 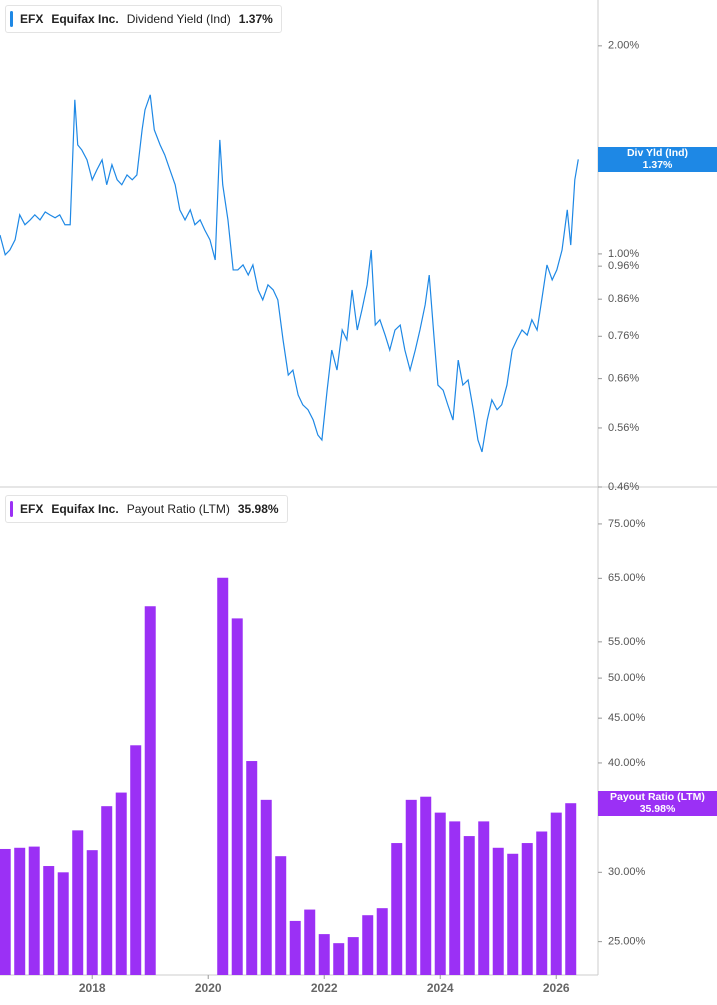 What do you see at coordinates (627, 763) in the screenshot?
I see `y-tick-label: 40.00%` at bounding box center [627, 763].